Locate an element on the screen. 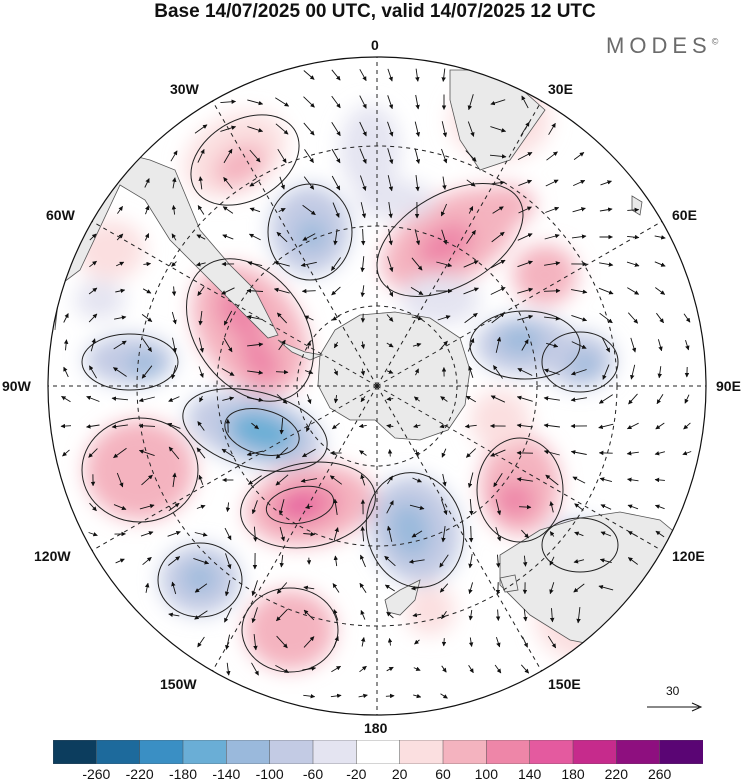 The height and width of the screenshot is (783, 750). colorbar-tick-10: 140 is located at coordinates (529, 774).